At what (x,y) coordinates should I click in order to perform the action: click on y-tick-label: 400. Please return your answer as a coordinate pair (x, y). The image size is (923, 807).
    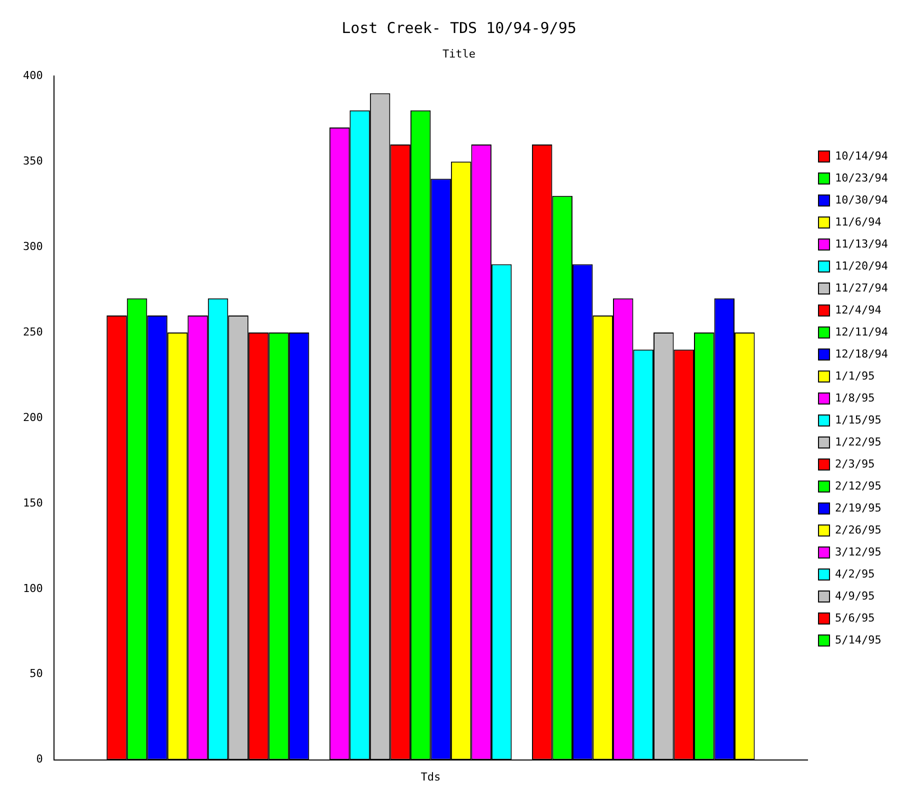
    Looking at the image, I should click on (32, 75).